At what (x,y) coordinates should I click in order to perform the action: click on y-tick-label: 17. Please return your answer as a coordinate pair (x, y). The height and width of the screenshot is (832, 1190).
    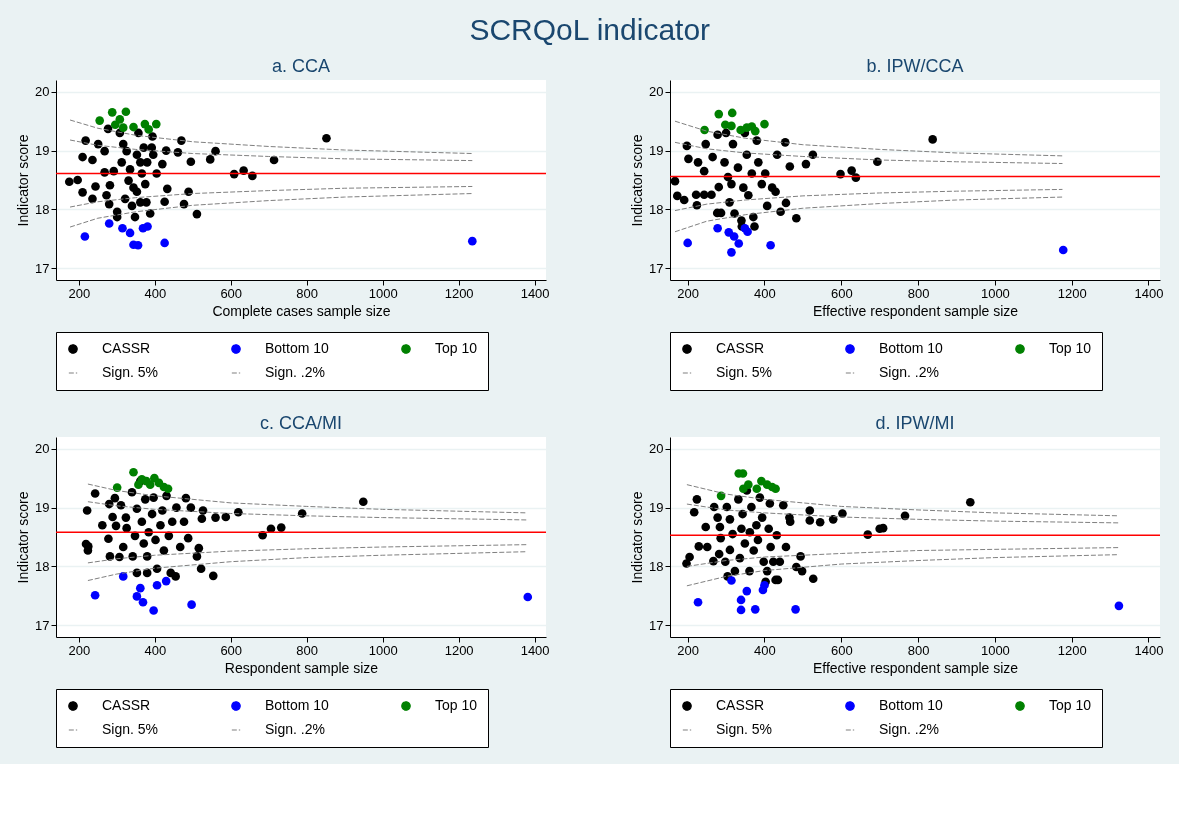
    Looking at the image, I should click on (656, 268).